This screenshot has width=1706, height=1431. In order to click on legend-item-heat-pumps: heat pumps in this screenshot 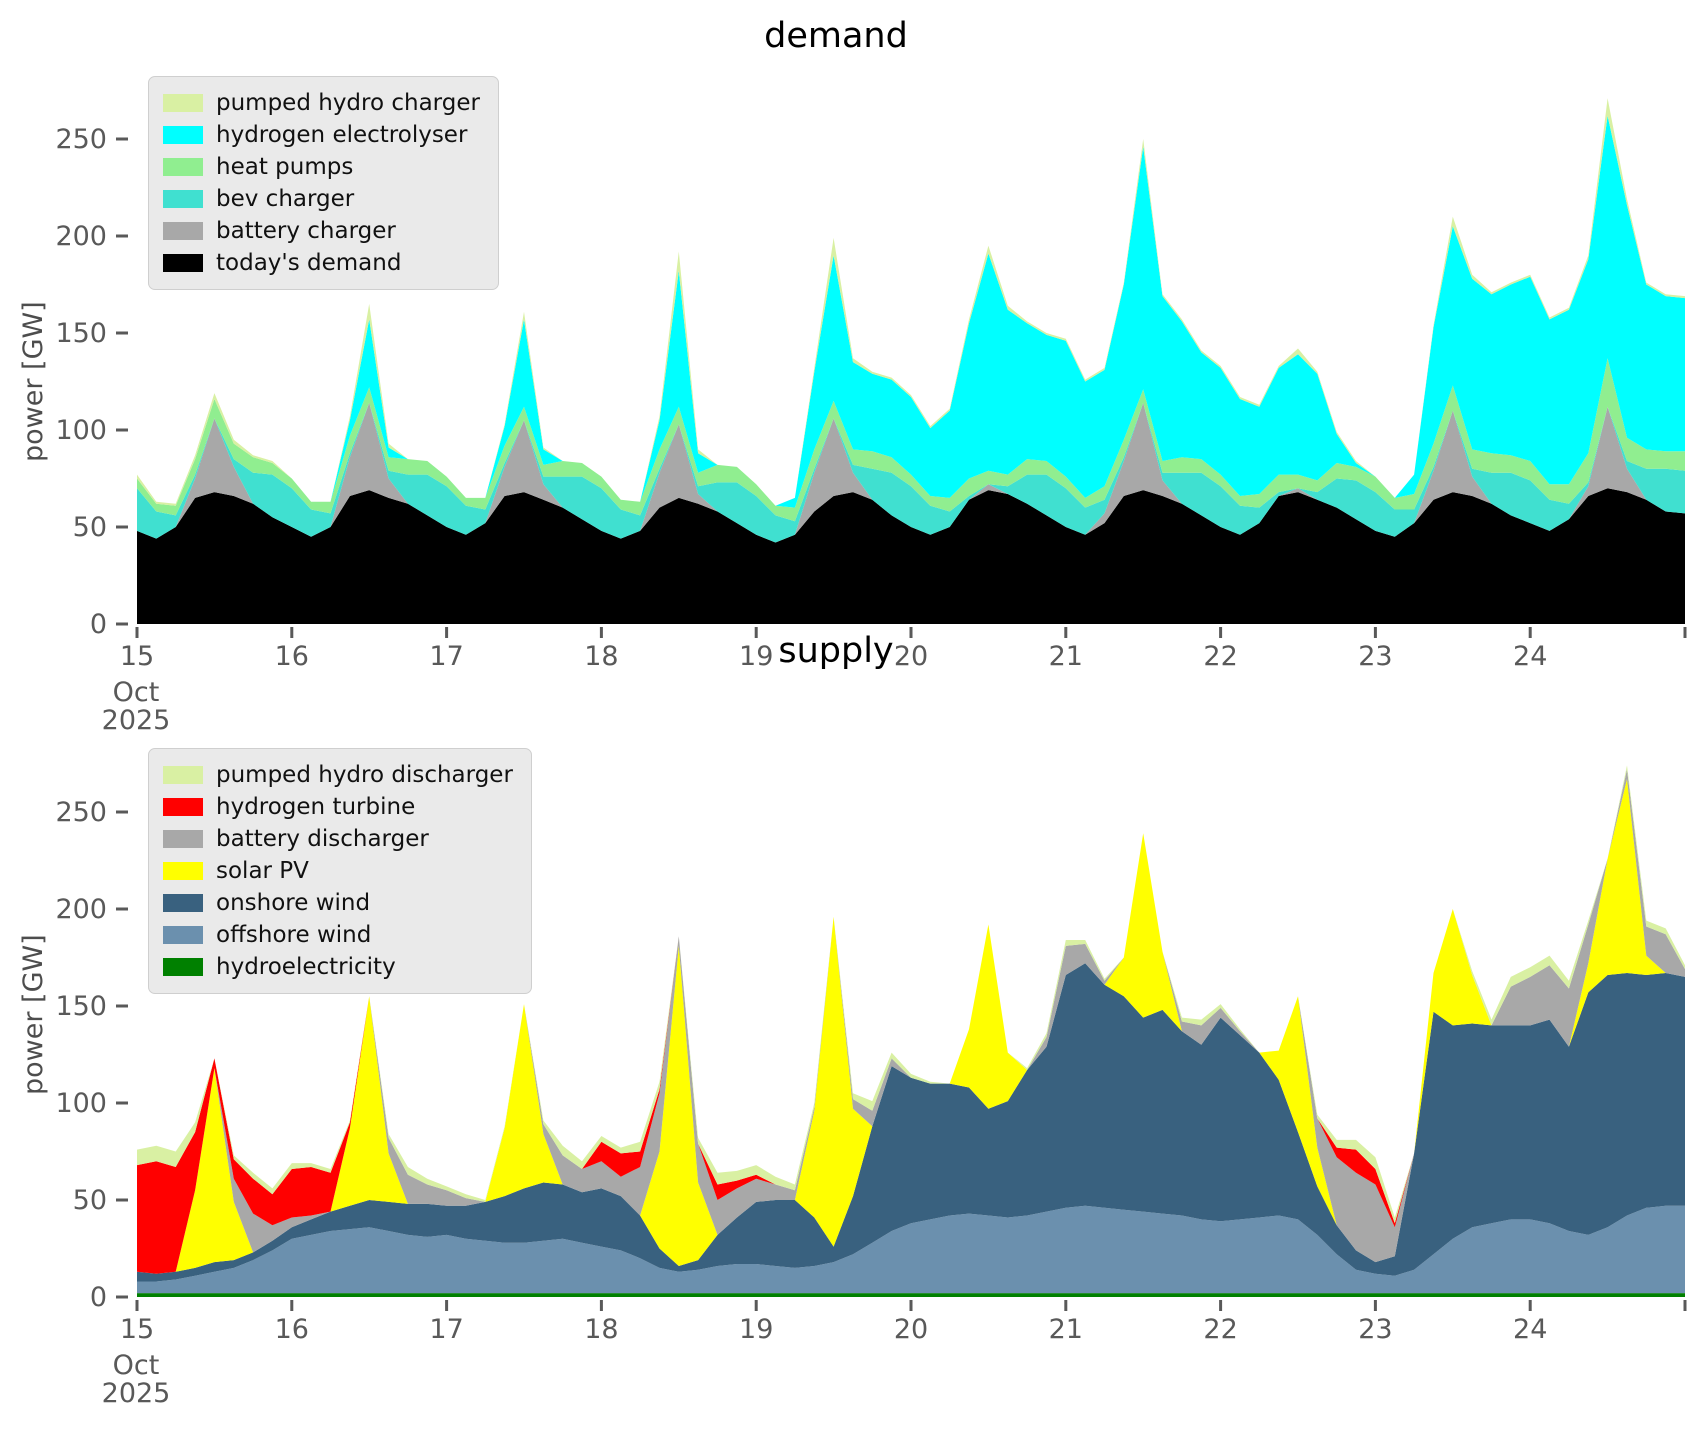, I will do `click(321, 167)`.